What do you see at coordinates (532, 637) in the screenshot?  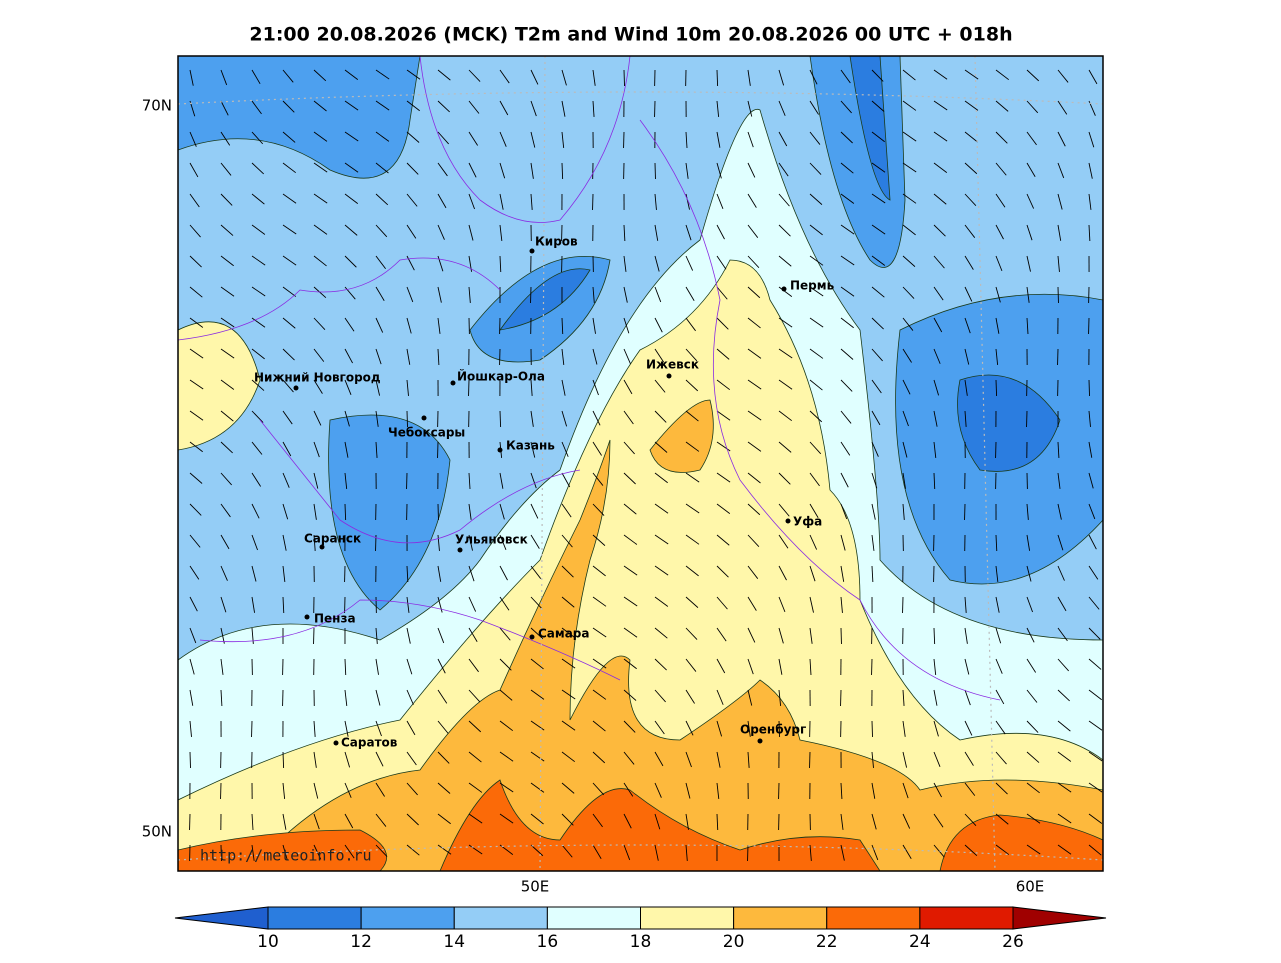 I see `city-dot` at bounding box center [532, 637].